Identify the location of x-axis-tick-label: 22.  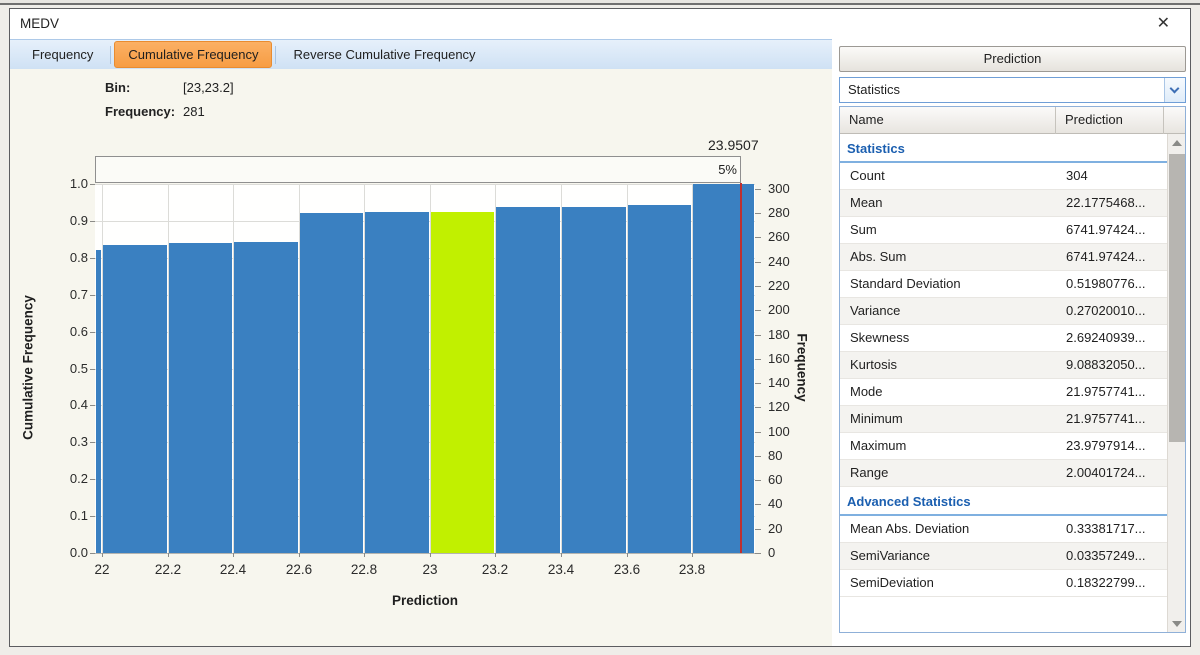
(102, 569).